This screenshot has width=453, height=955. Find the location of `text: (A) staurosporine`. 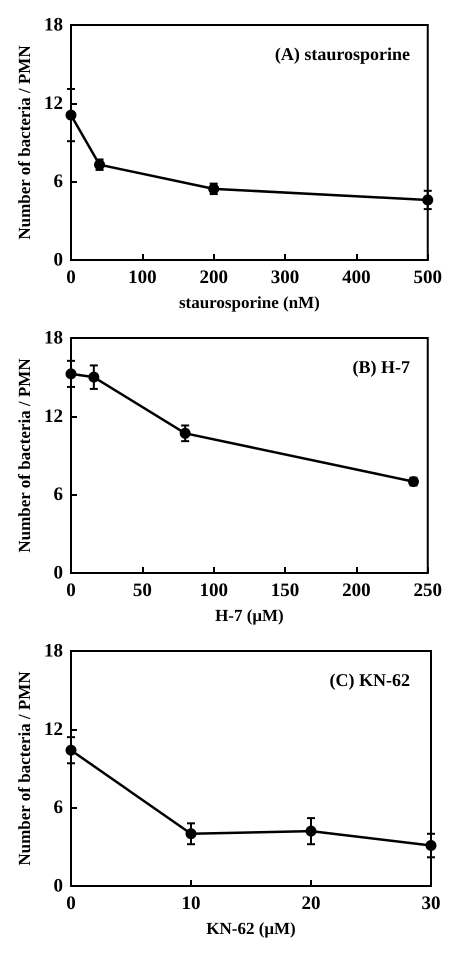

text: (A) staurosporine is located at coordinates (342, 54).